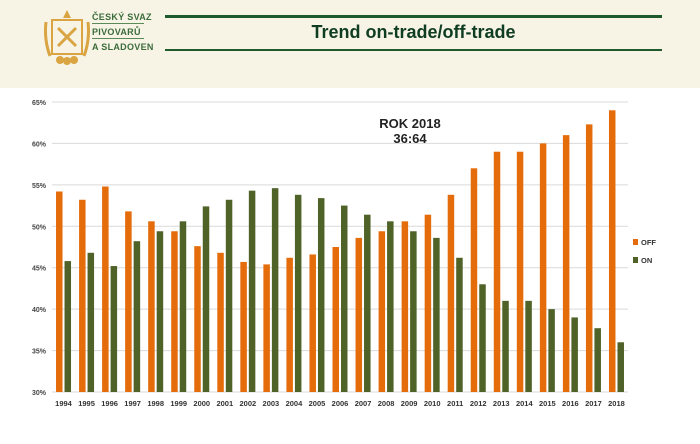 The width and height of the screenshot is (700, 444). I want to click on legend-label-off: OFF, so click(648, 242).